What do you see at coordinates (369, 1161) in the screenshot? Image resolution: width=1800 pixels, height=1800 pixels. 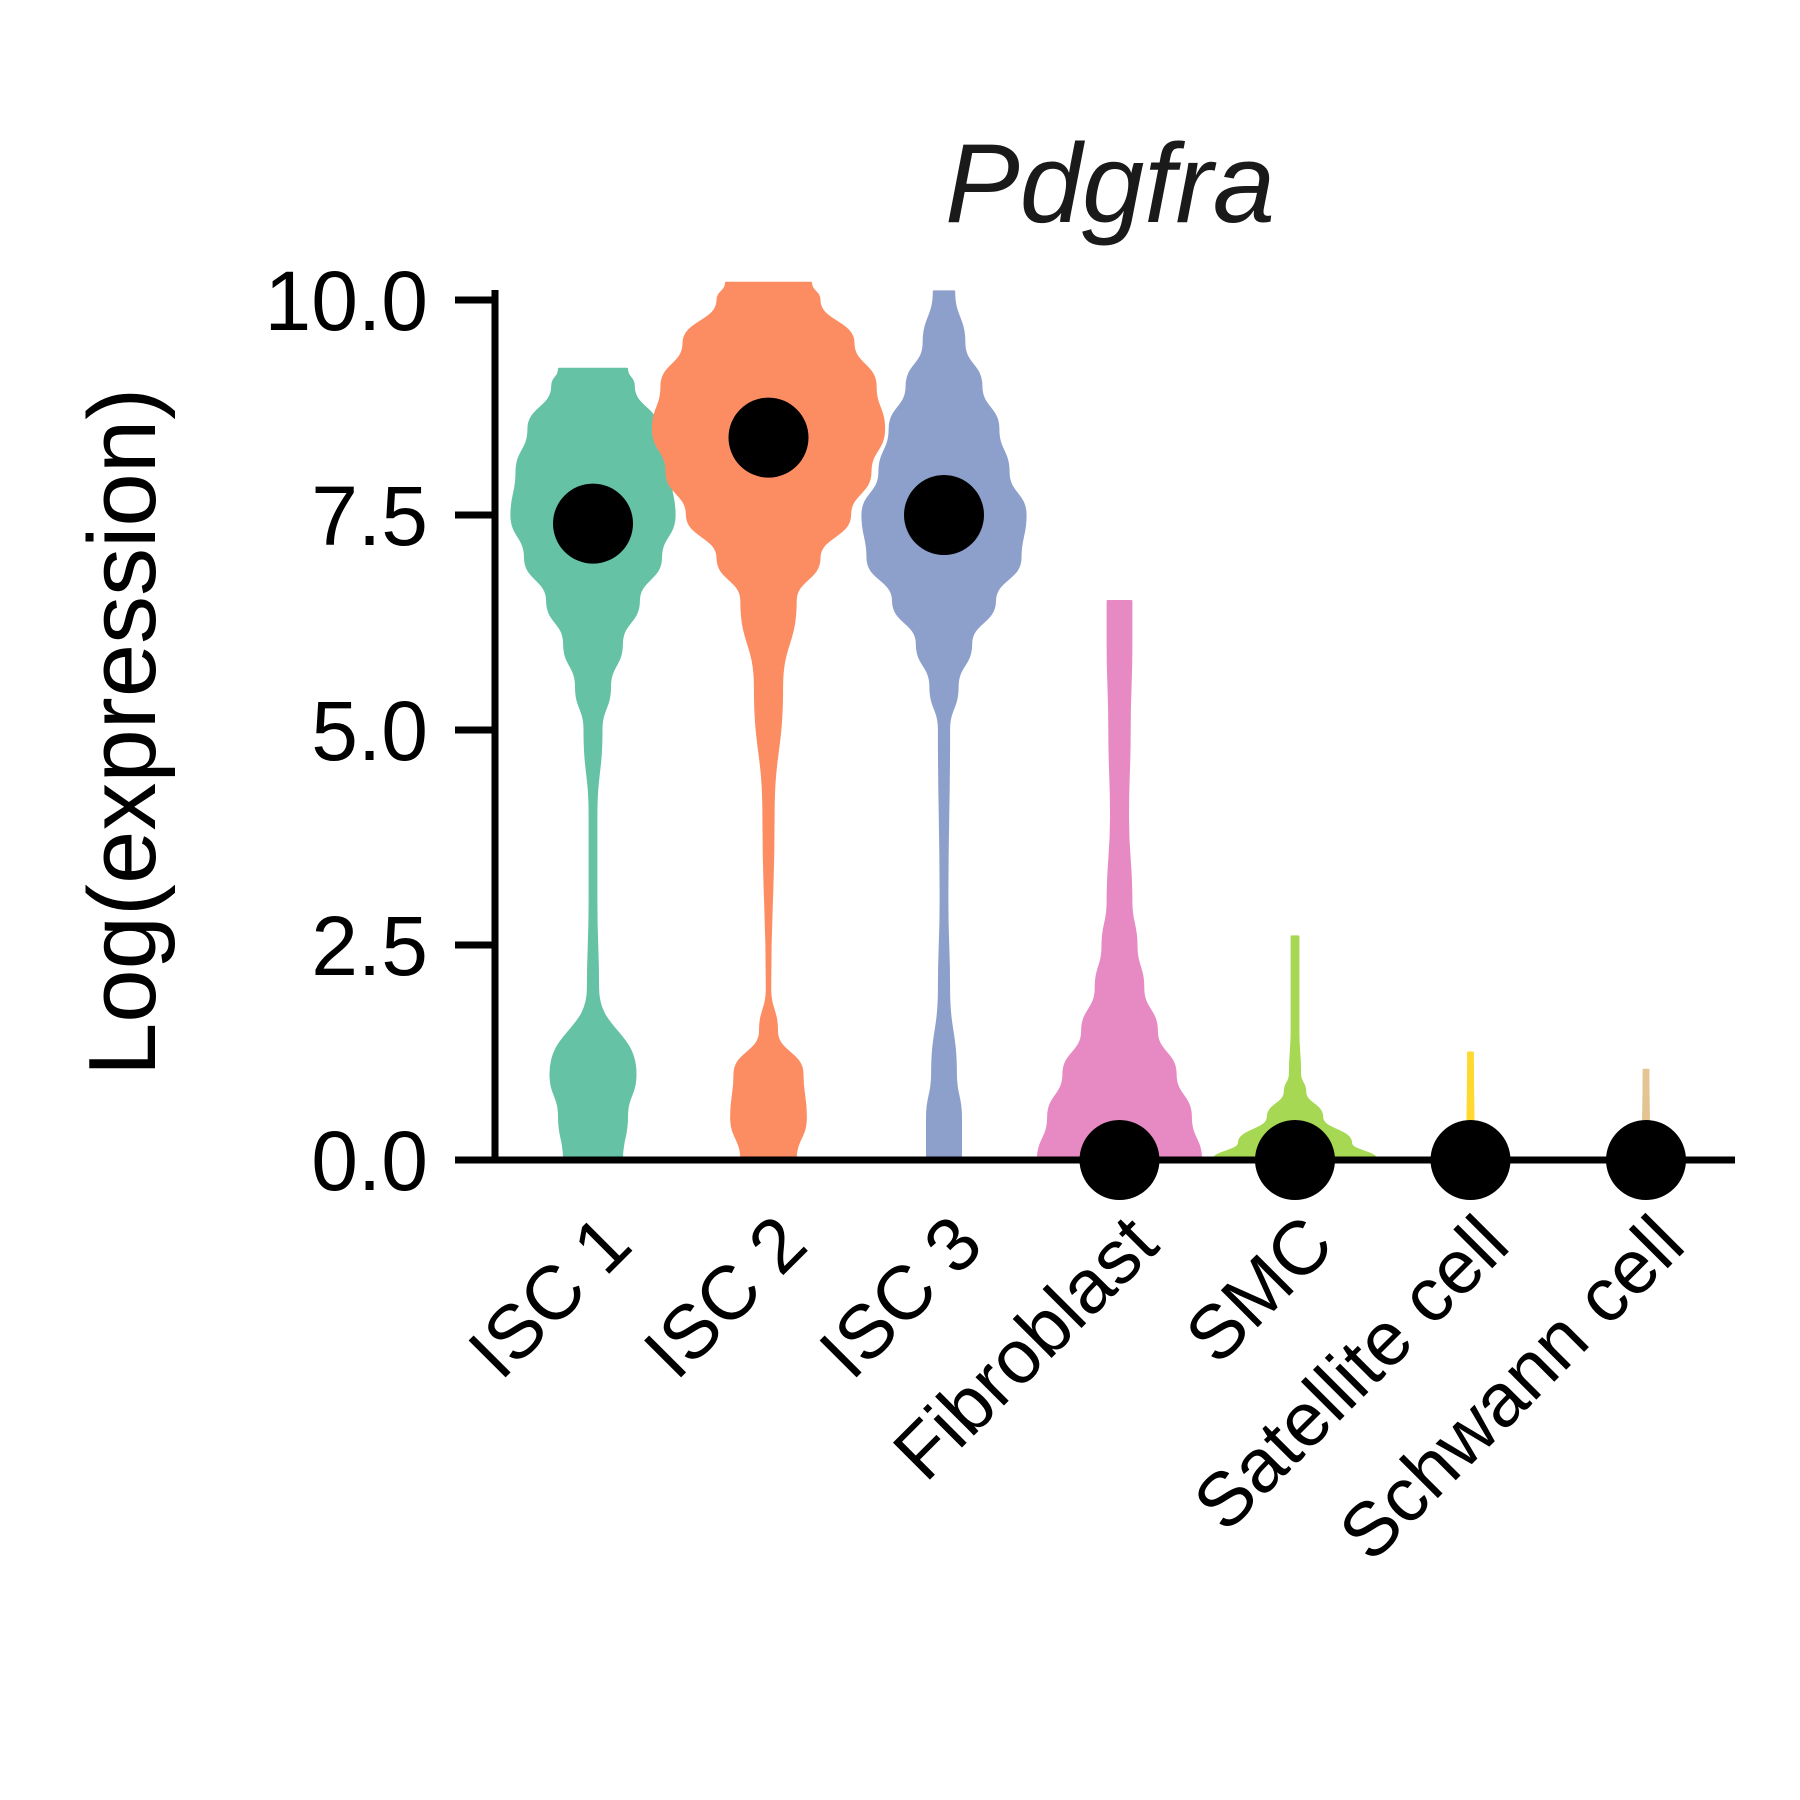 I see `y-tick-label-0: 0.0` at bounding box center [369, 1161].